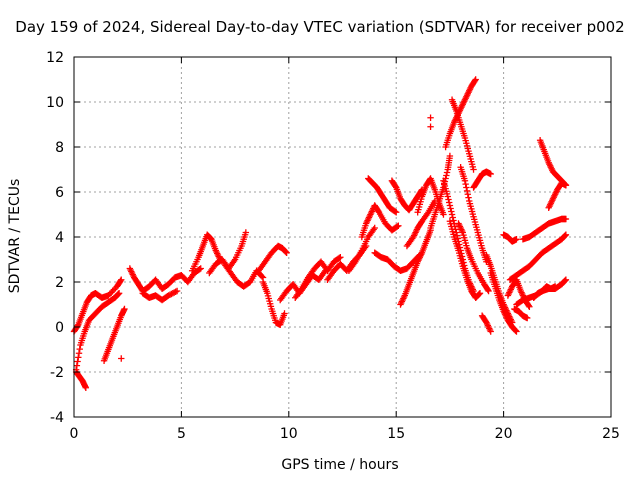  I want to click on y-tick-label: 8, so click(59, 148).